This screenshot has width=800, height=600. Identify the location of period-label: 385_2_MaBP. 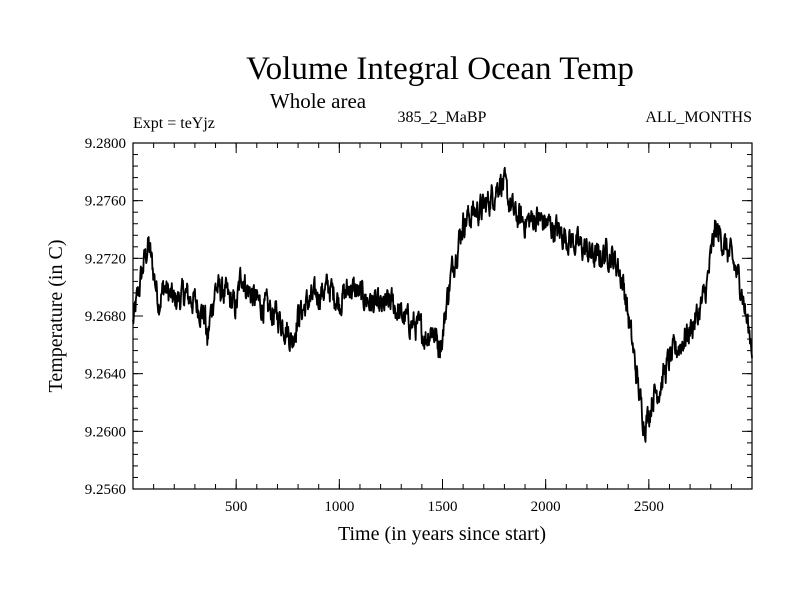
(442, 117).